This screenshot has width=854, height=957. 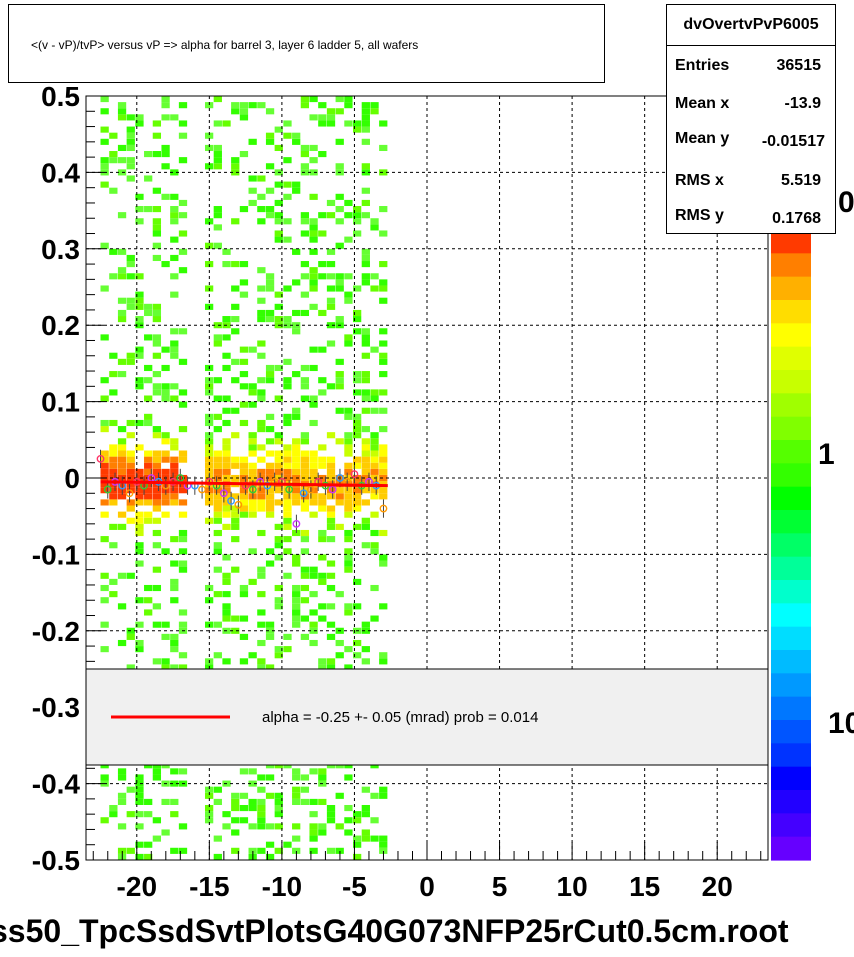 I want to click on stat-label-mean-x: Mean x, so click(x=702, y=103).